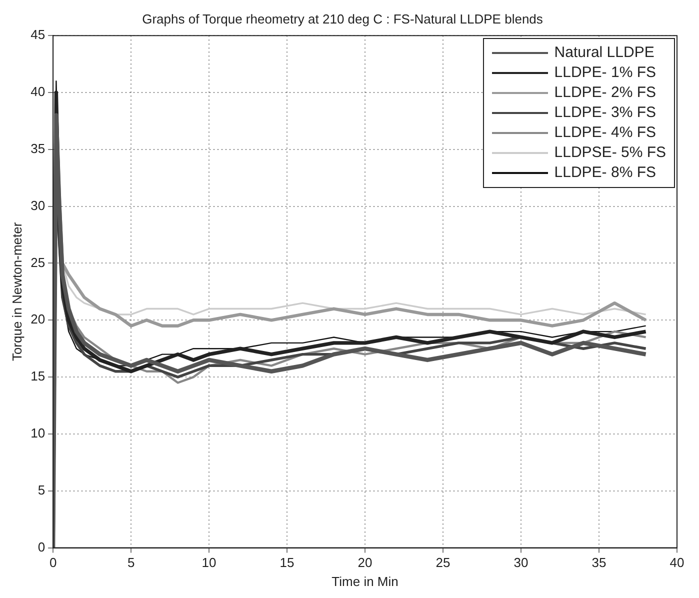  Describe the element at coordinates (38, 34) in the screenshot. I see `y-tick-label: 45` at that location.